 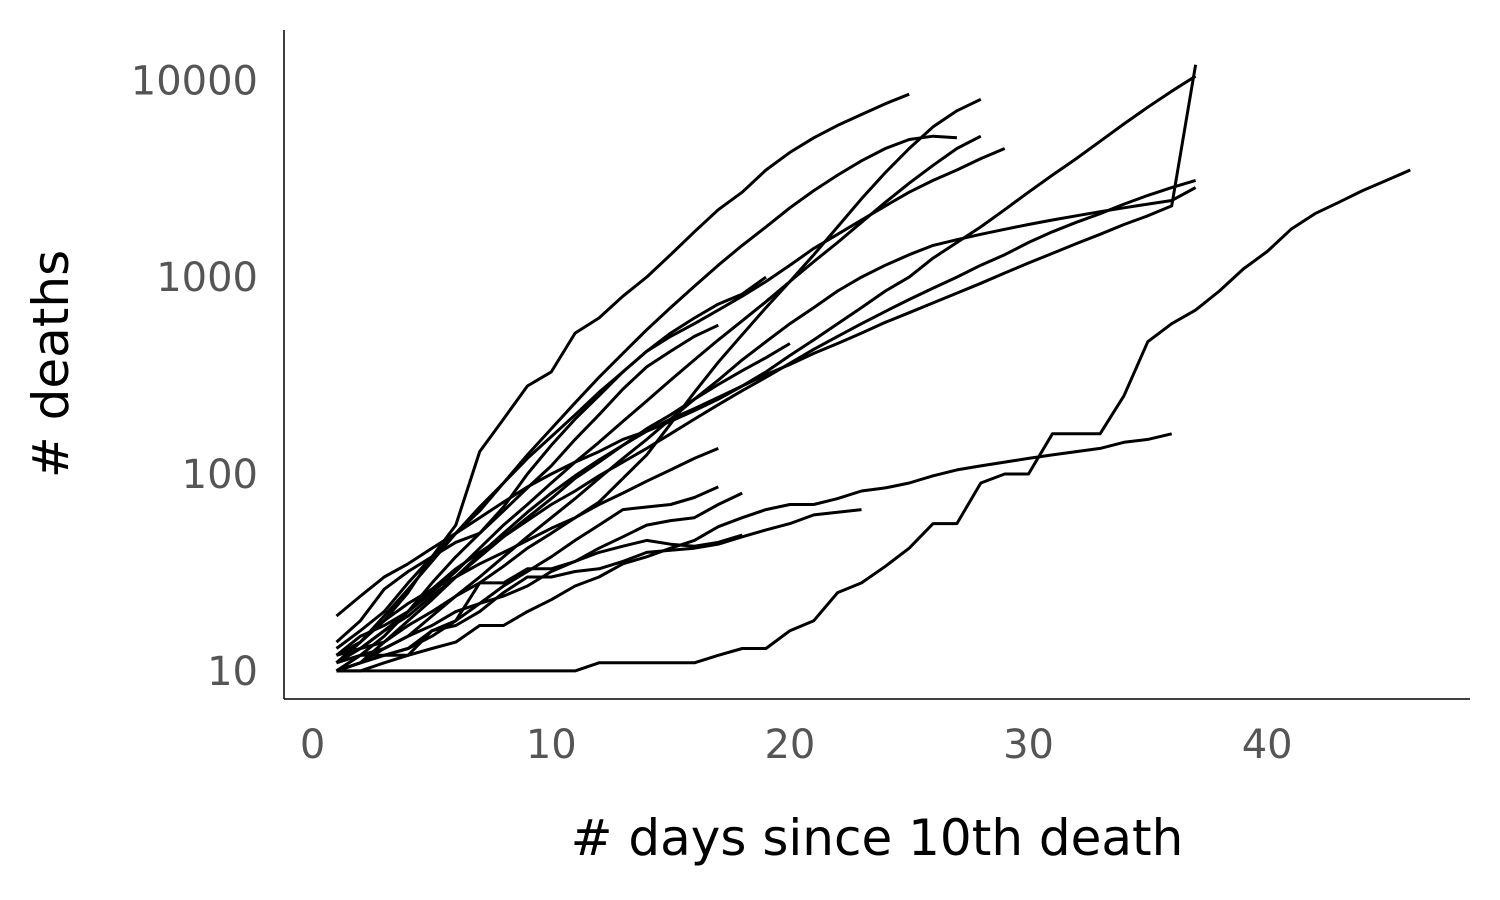 I want to click on x-tick-label: 30, so click(x=1028, y=745).